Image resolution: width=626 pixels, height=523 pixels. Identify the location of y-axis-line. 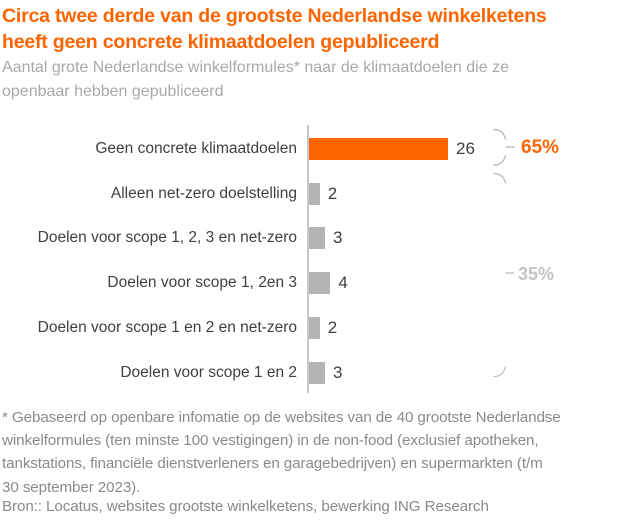
(308, 259).